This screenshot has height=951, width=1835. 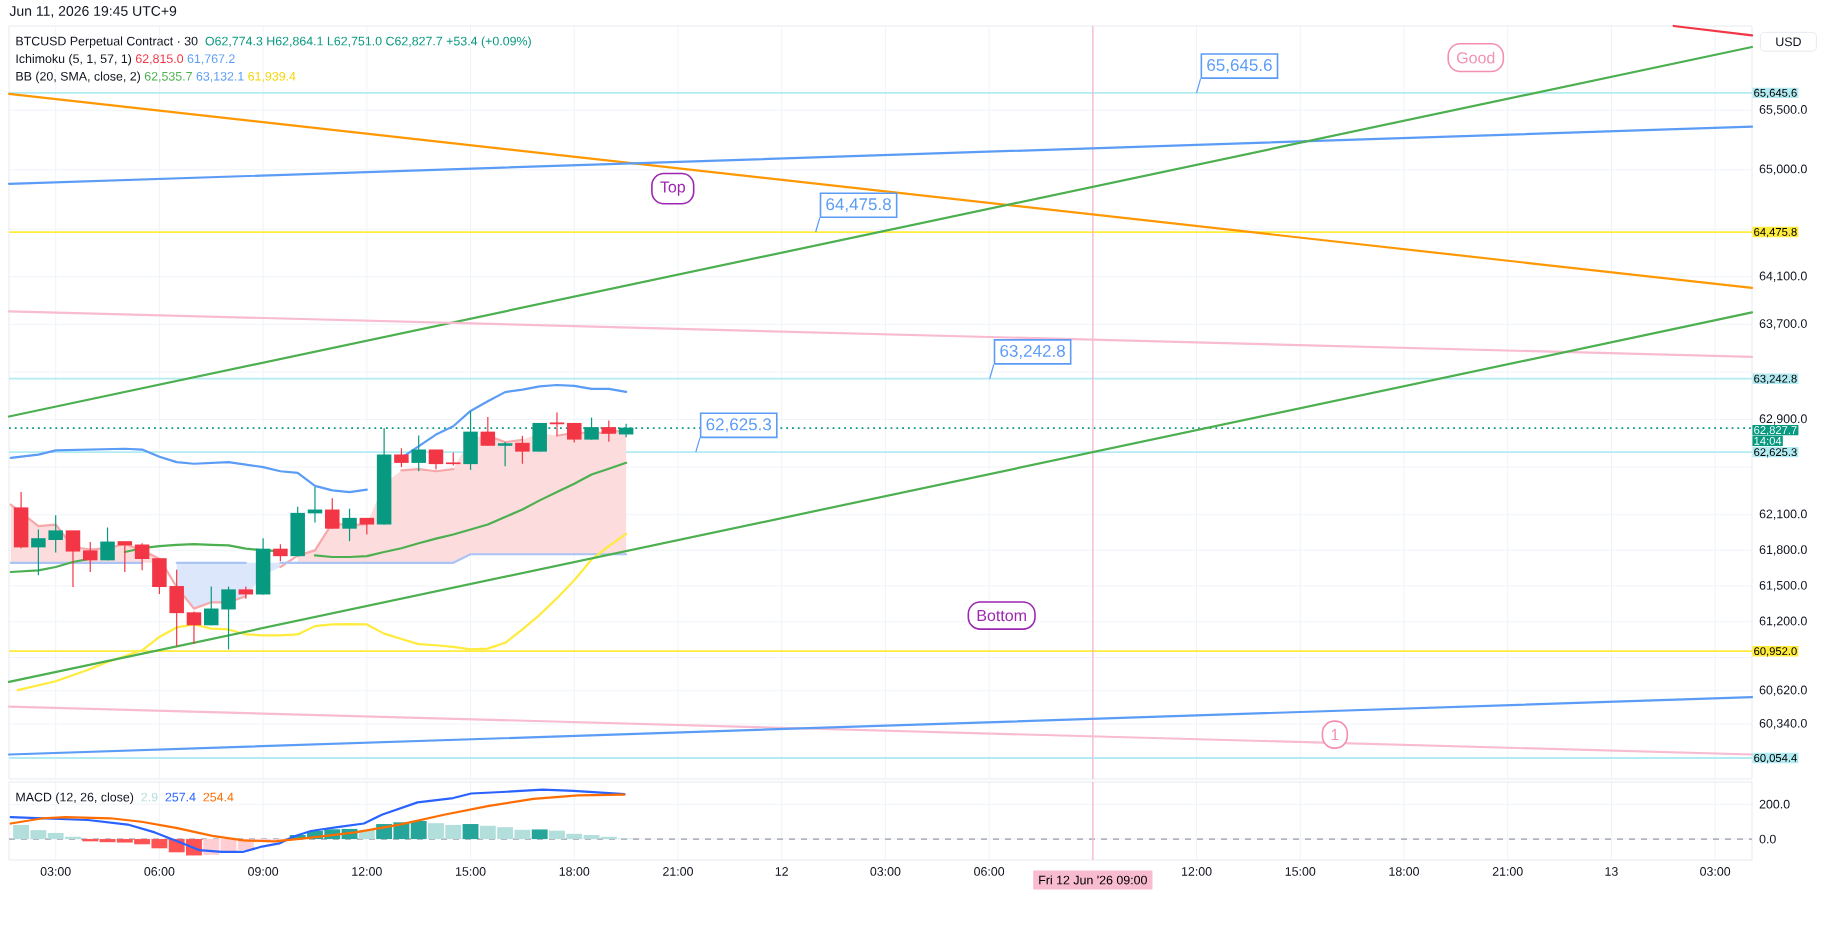 I want to click on ref-line-label: 60,054.4, so click(x=1775, y=758).